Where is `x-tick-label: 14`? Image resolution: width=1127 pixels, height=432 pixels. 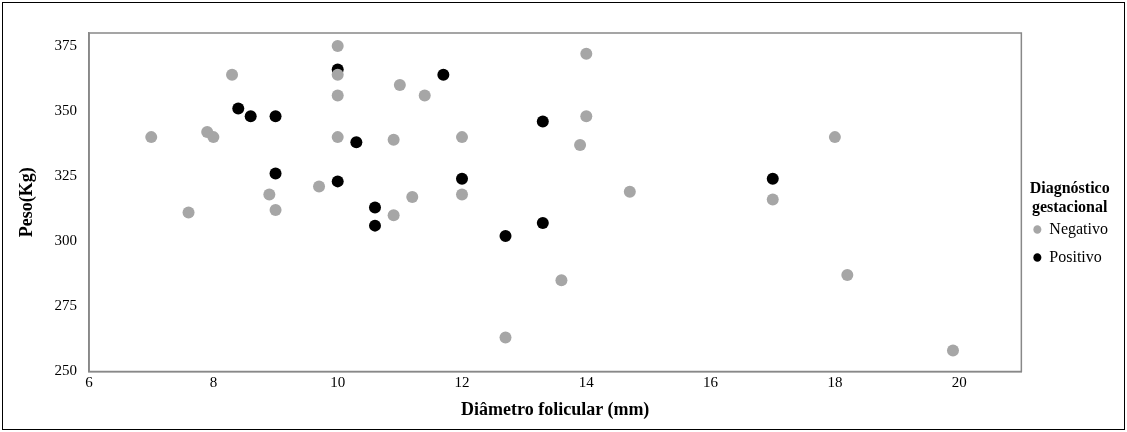 x-tick-label: 14 is located at coordinates (586, 382).